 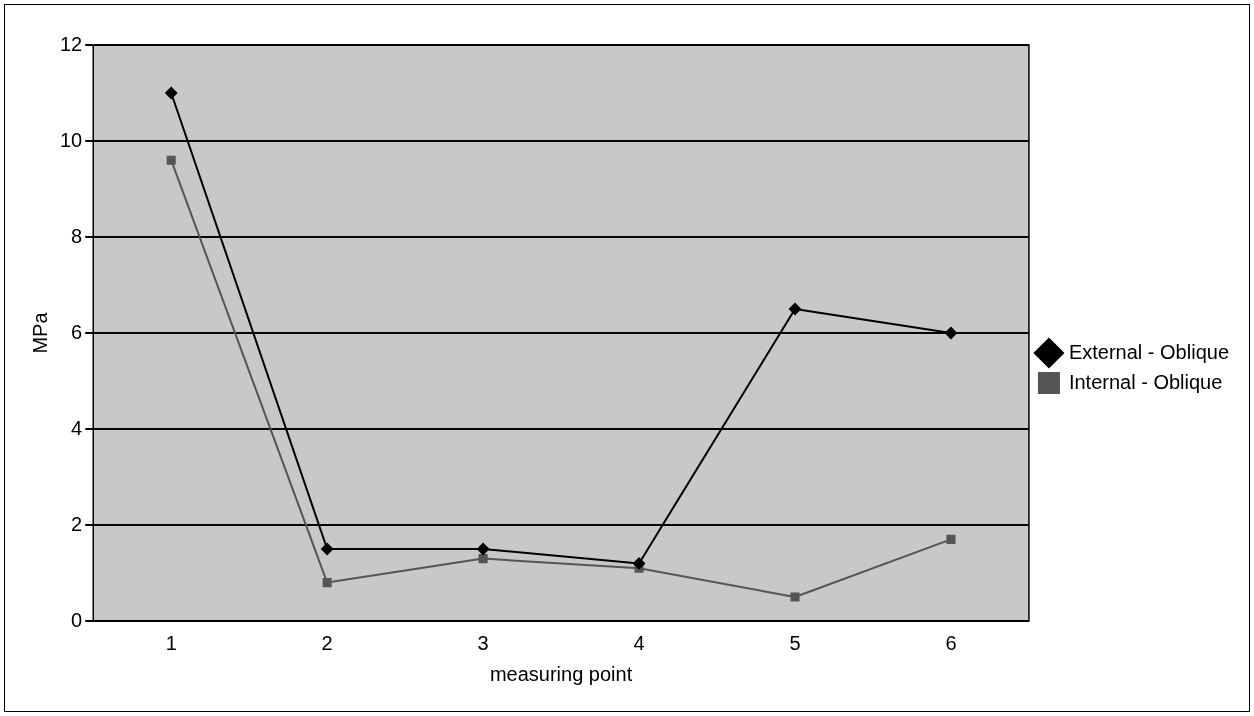 I want to click on x-tick-label: 5, so click(x=795, y=642).